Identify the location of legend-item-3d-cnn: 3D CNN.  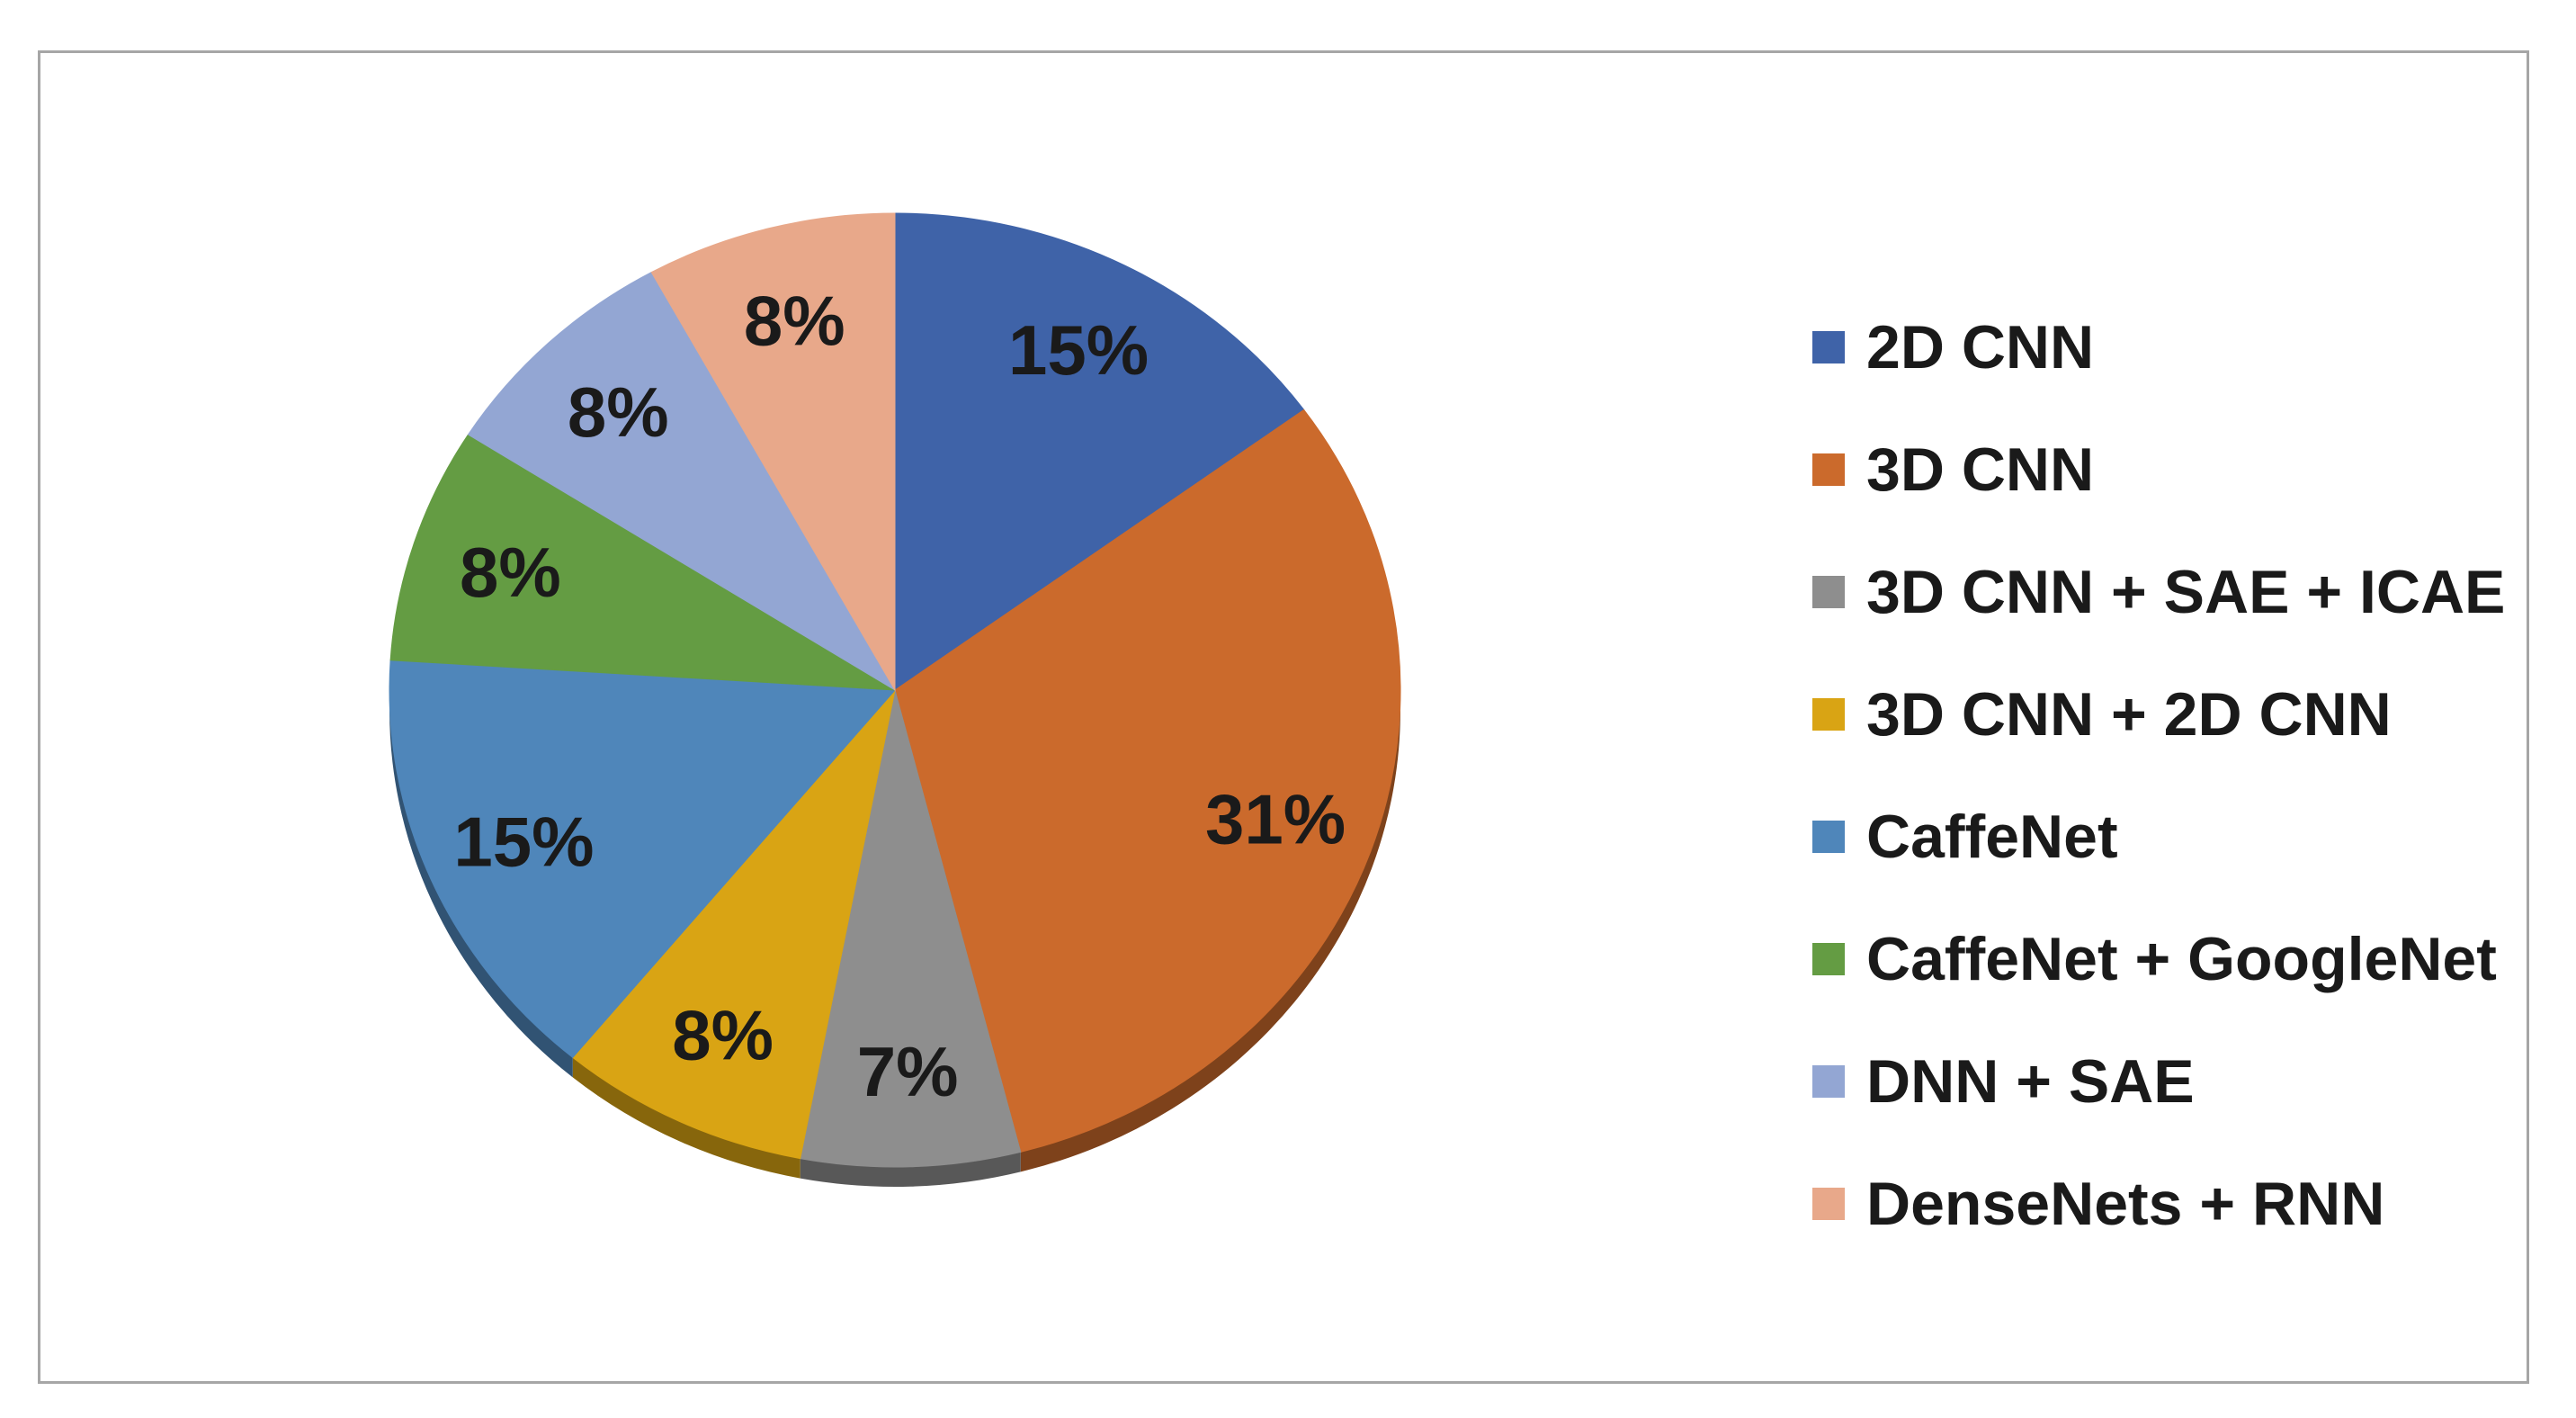
(1953, 470).